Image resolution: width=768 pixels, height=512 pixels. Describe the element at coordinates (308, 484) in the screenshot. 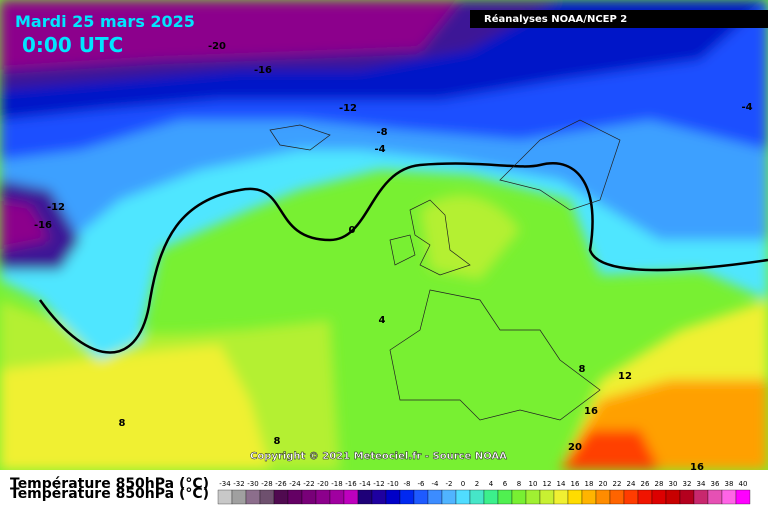

I see `legend-tick-label: -22` at that location.